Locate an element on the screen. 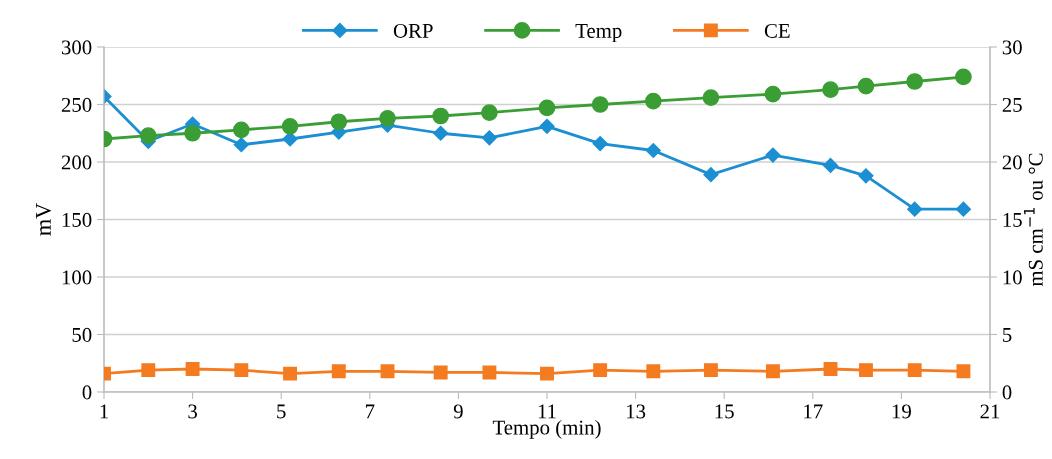 This screenshot has width=1052, height=459. x-tick-label: 15 is located at coordinates (724, 411).